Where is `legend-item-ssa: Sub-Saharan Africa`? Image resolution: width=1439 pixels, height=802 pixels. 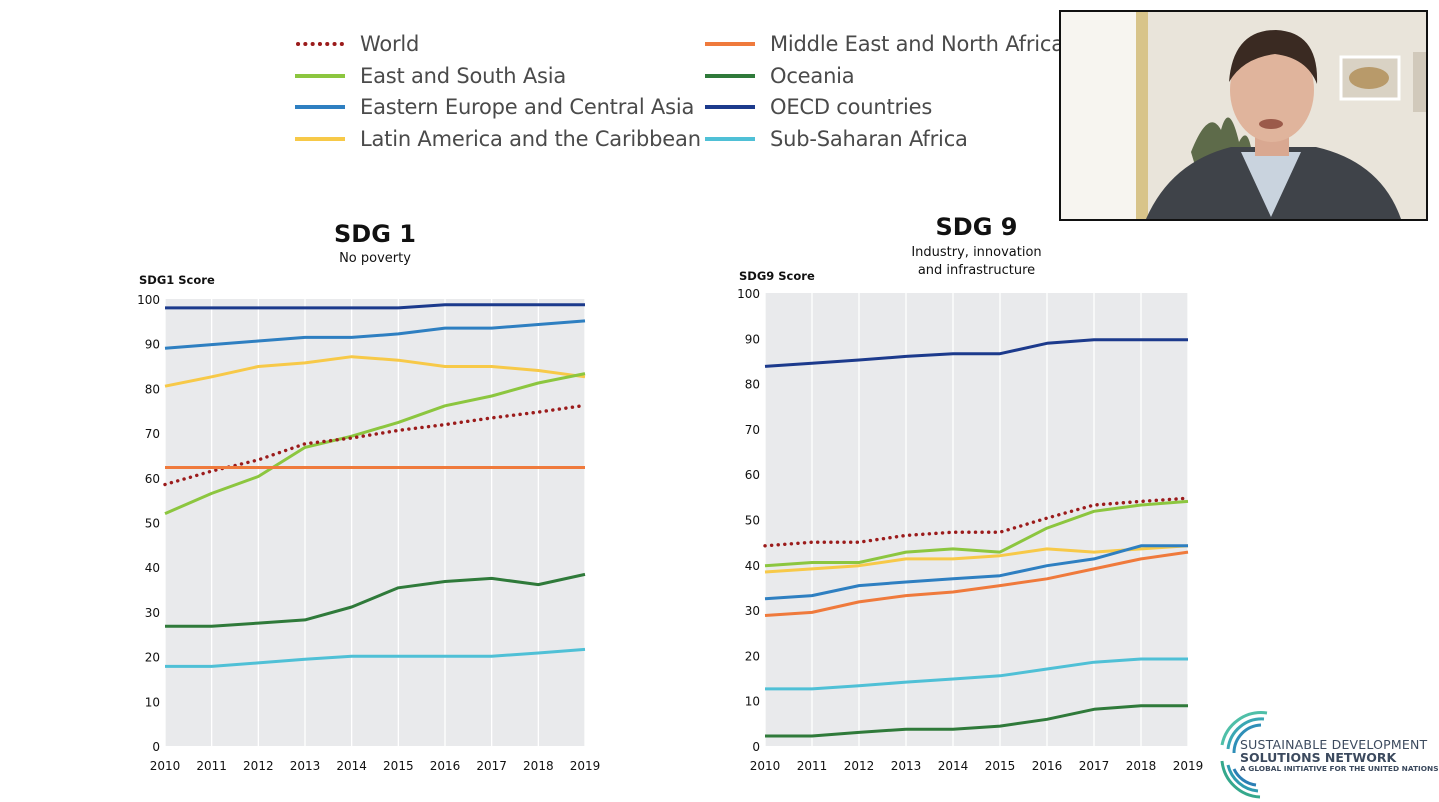 legend-item-ssa: Sub-Saharan Africa is located at coordinates (836, 139).